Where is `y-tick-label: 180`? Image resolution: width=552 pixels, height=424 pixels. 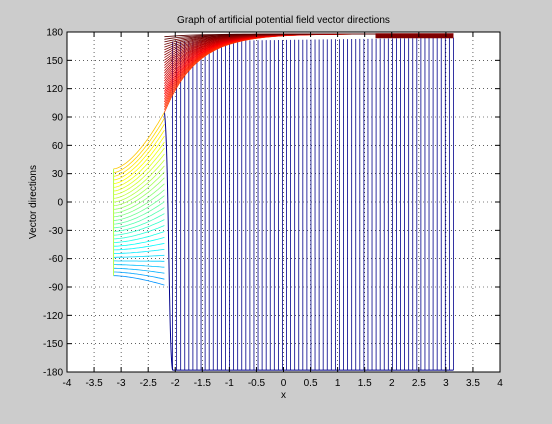 y-tick-label: 180 is located at coordinates (54, 33).